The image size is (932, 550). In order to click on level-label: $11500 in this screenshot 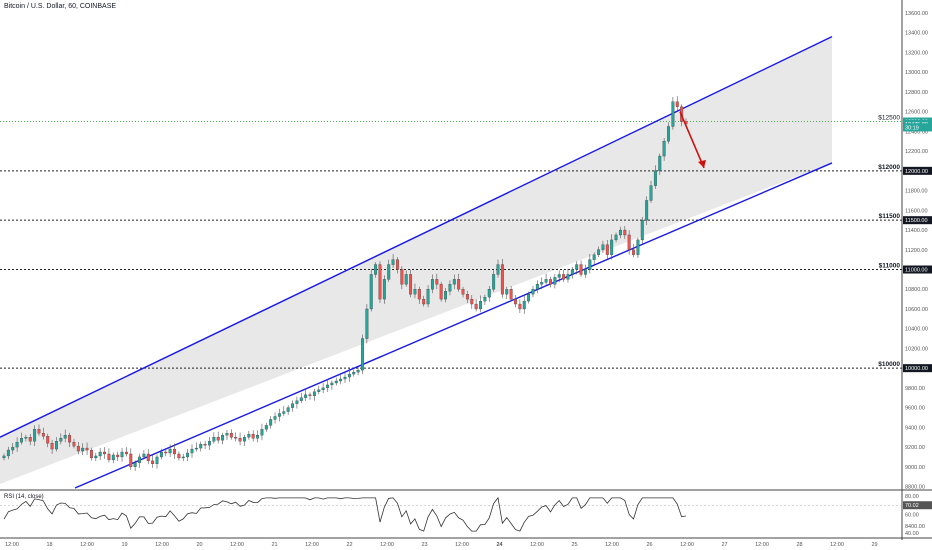, I will do `click(890, 216)`.